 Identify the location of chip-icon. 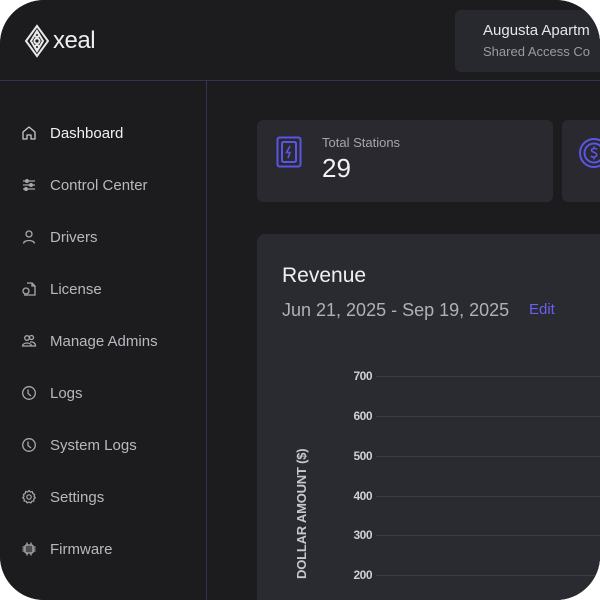
(29, 549).